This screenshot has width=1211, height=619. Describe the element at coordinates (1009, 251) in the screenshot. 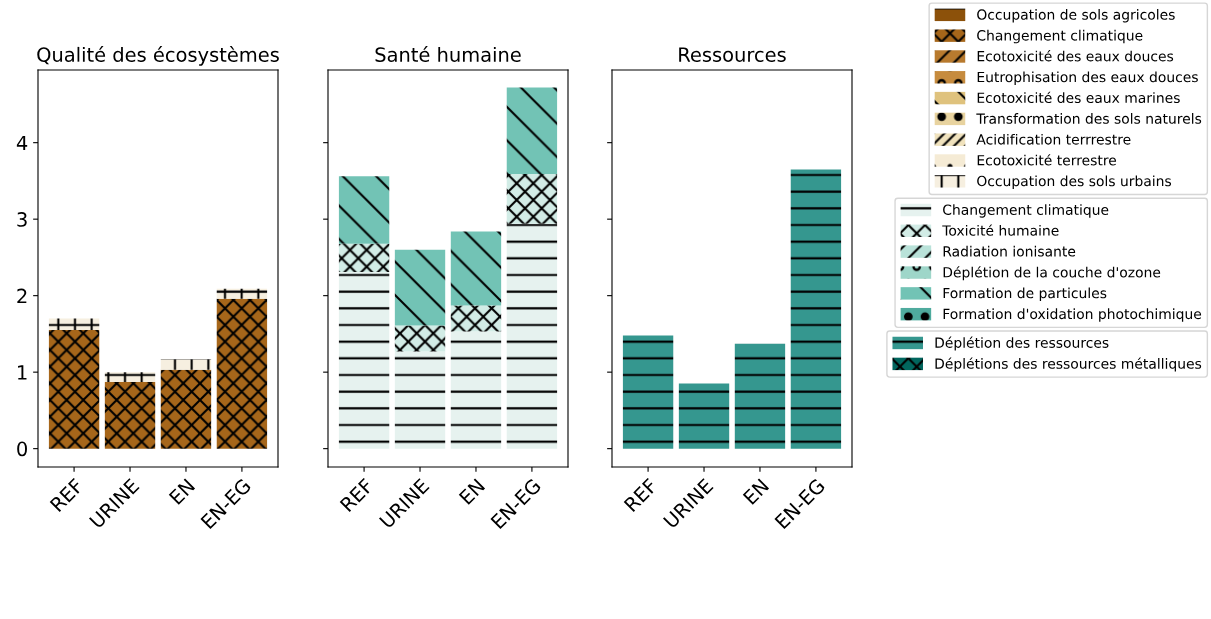

I see `legend-label: Radiation ionisante` at that location.